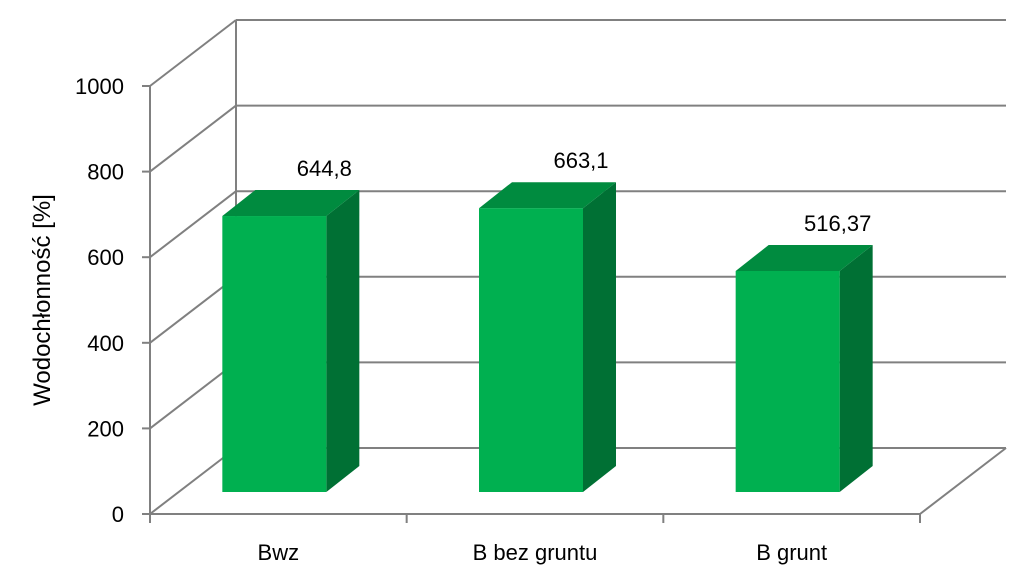 Image resolution: width=1024 pixels, height=573 pixels. I want to click on y-tick-label: 0, so click(118, 514).